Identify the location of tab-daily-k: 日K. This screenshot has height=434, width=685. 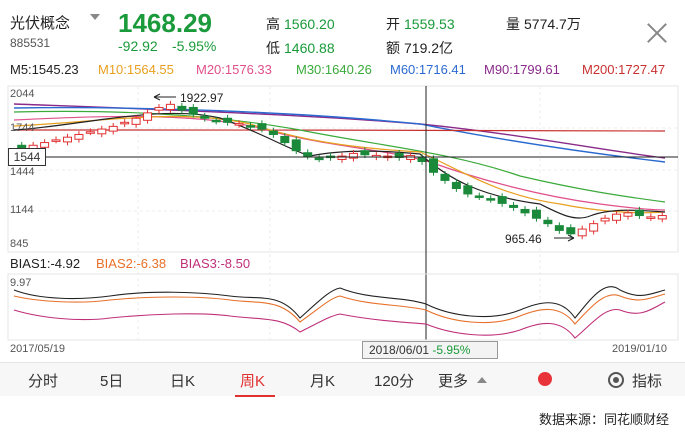
(183, 381).